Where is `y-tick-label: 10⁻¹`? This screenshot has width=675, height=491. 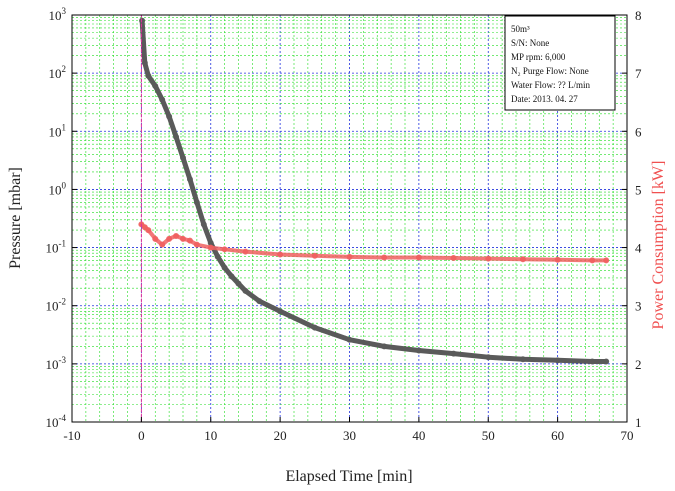 y-tick-label: 10⁻¹ is located at coordinates (56, 247).